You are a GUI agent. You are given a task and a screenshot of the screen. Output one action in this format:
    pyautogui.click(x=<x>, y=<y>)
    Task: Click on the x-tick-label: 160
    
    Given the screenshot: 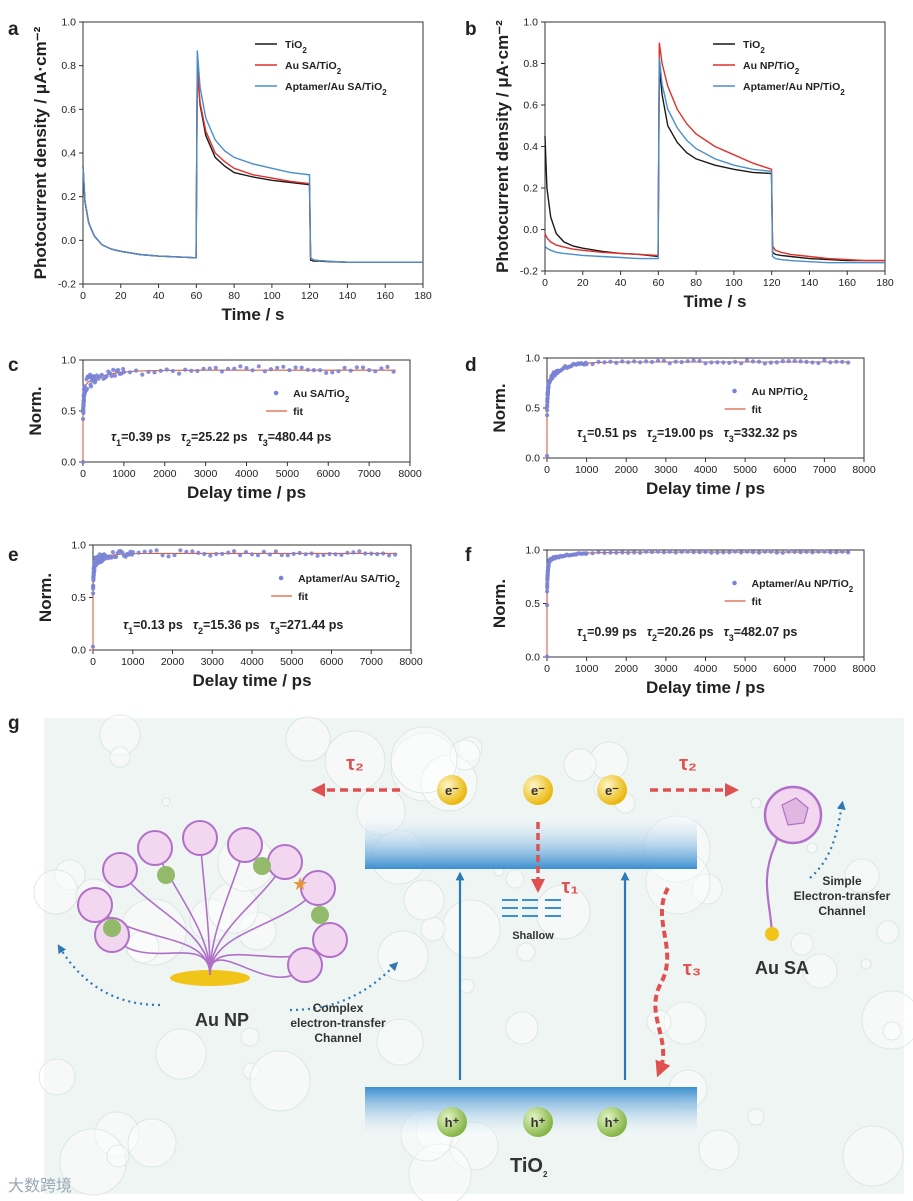 What is the action you would take?
    pyautogui.click(x=847, y=283)
    